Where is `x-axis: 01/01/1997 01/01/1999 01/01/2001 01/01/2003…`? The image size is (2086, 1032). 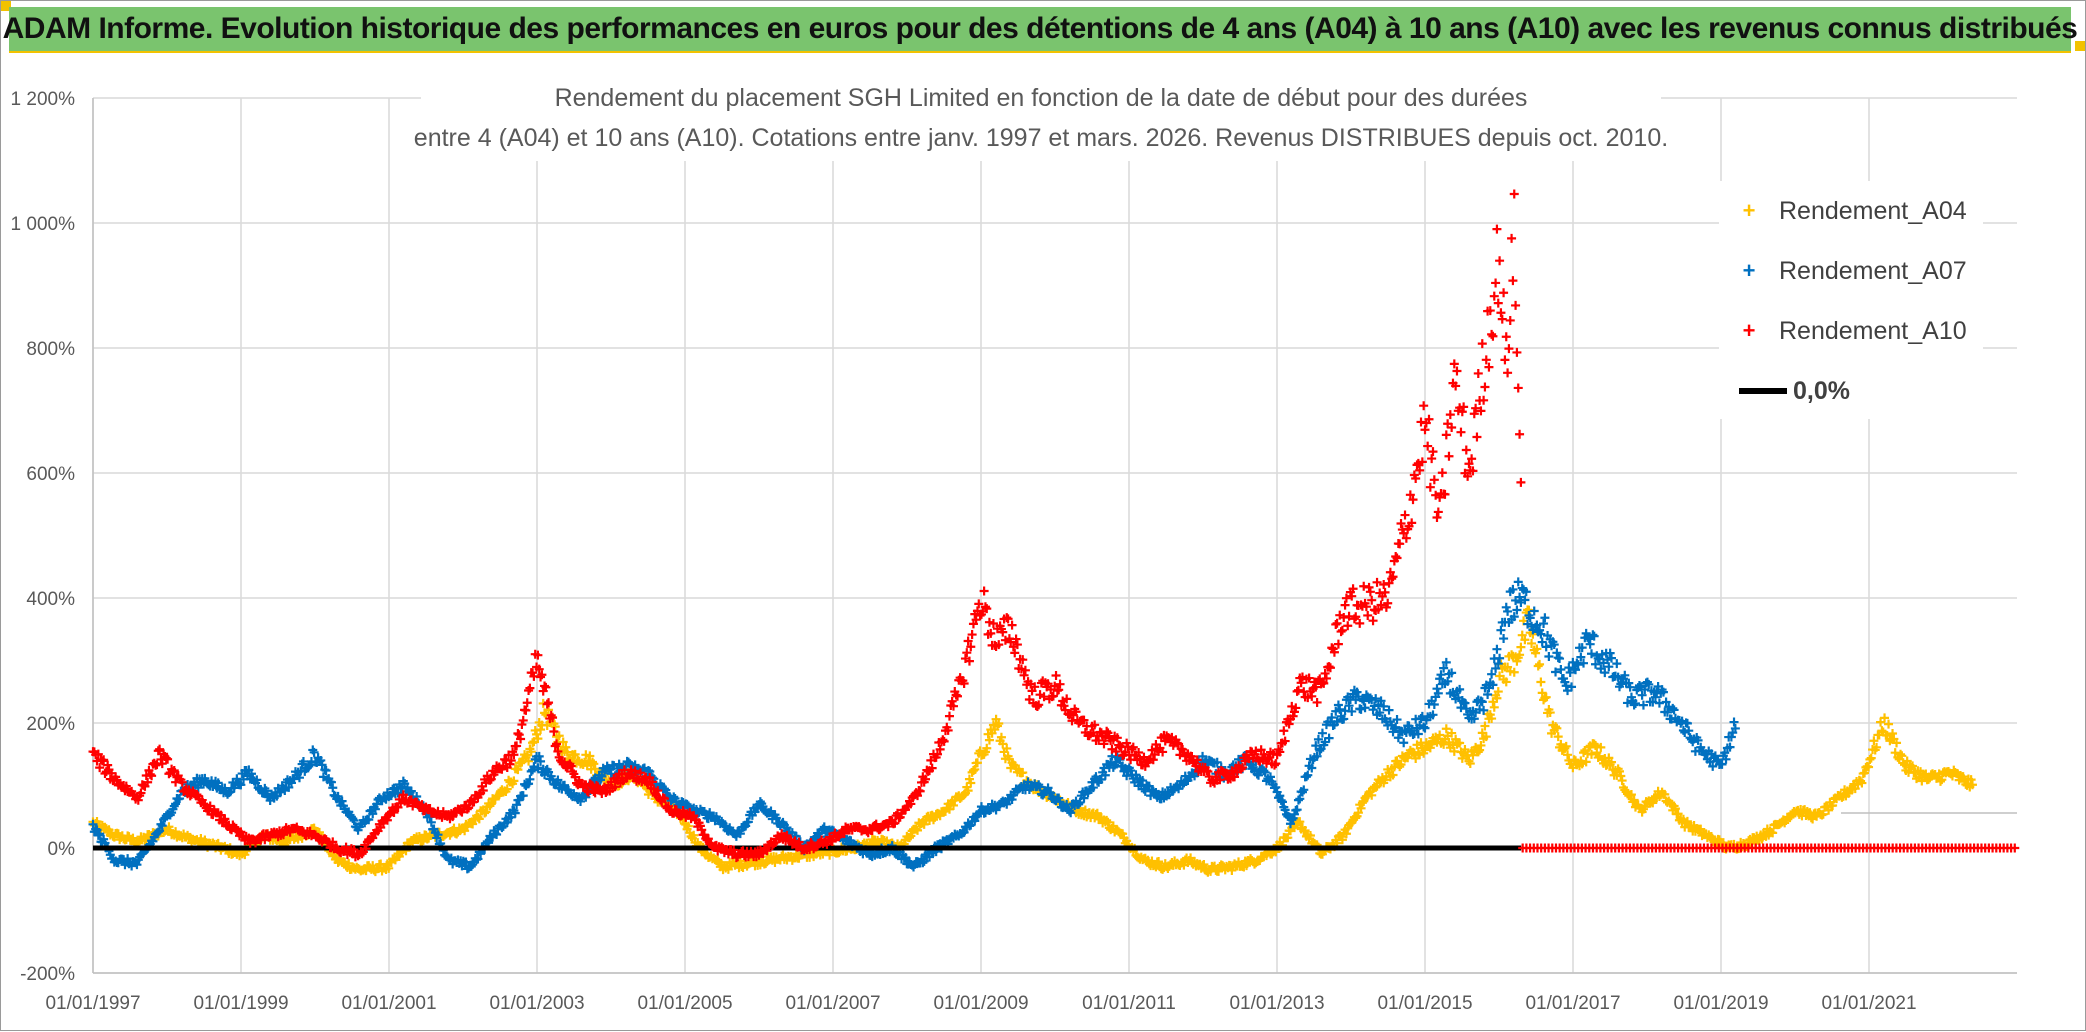
x-axis: 01/01/1997 01/01/1999 01/01/2001 01/01/2003… is located at coordinates (980, 1003).